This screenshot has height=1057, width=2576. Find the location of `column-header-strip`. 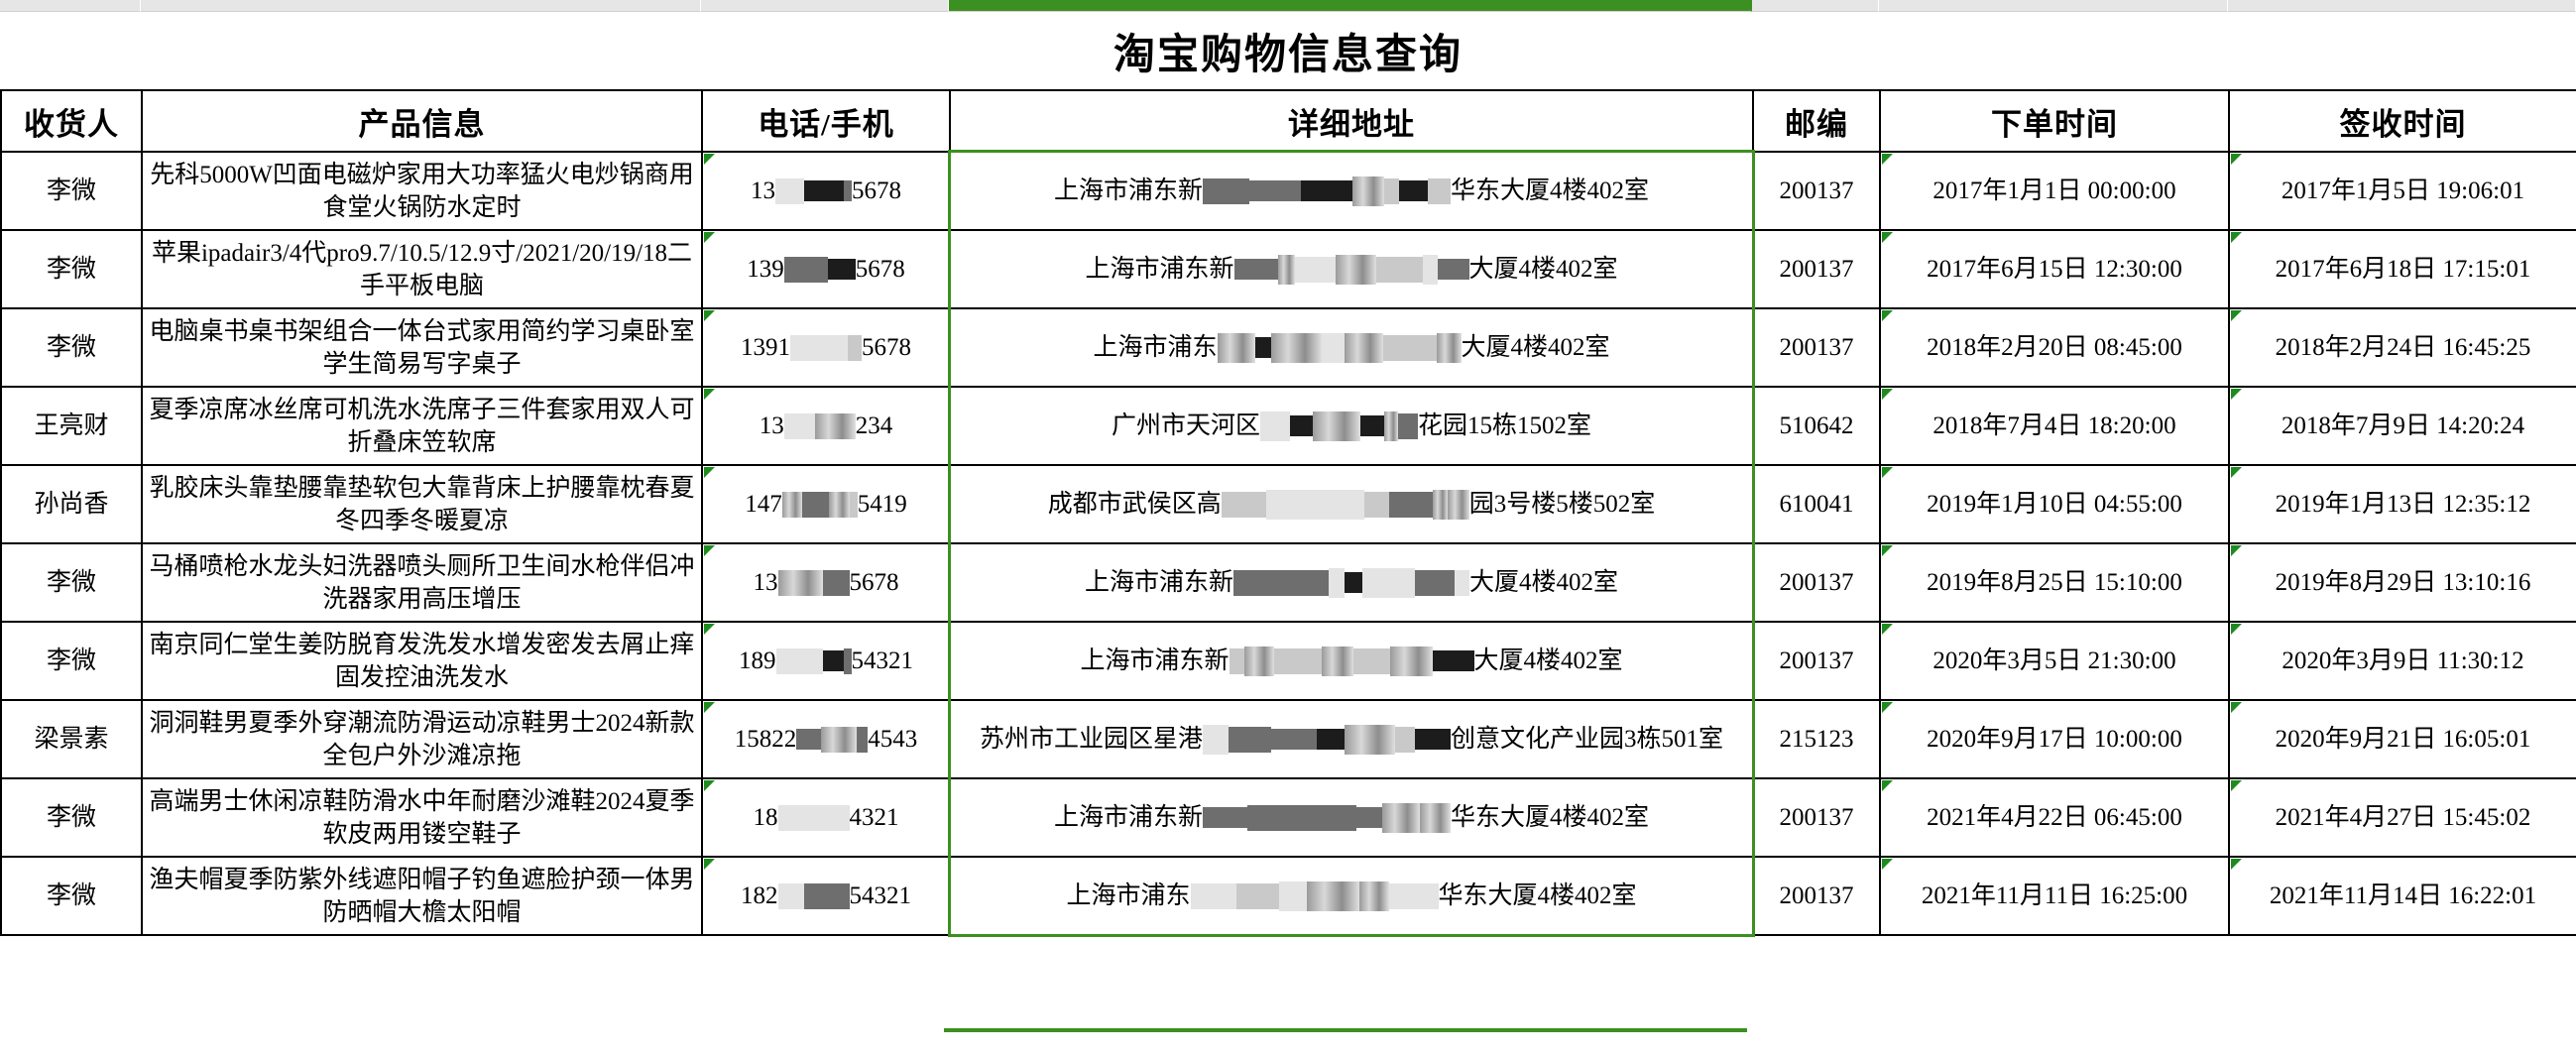

column-header-strip is located at coordinates (1288, 6).